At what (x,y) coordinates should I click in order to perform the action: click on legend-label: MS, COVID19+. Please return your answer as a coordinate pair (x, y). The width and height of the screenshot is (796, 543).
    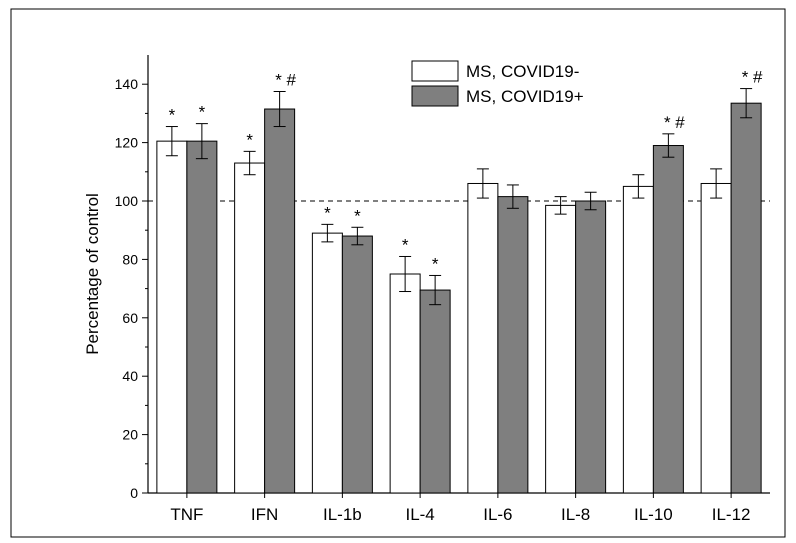
    Looking at the image, I should click on (525, 96).